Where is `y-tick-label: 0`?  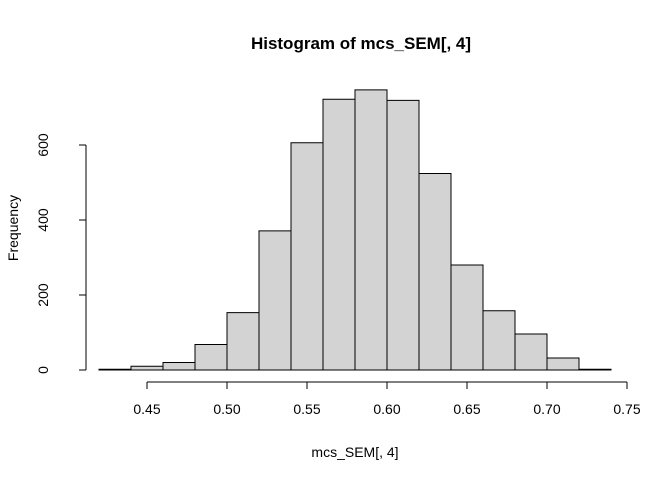
y-tick-label: 0 is located at coordinates (43, 370).